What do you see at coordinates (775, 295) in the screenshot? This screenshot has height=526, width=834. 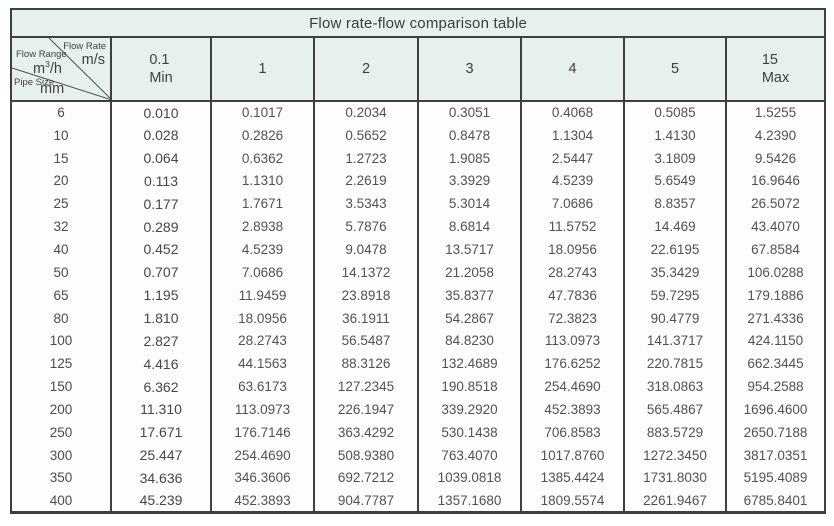 I see `flow-value-cell: 179.1886` at bounding box center [775, 295].